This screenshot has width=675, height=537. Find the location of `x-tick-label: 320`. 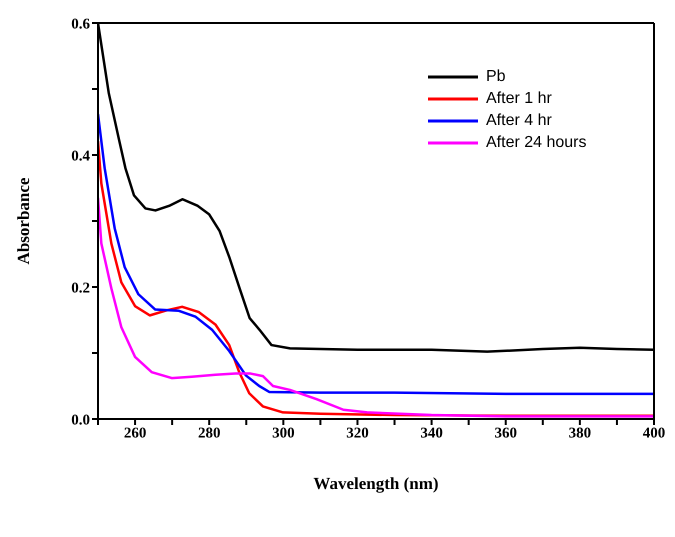

x-tick-label: 320 is located at coordinates (357, 434).